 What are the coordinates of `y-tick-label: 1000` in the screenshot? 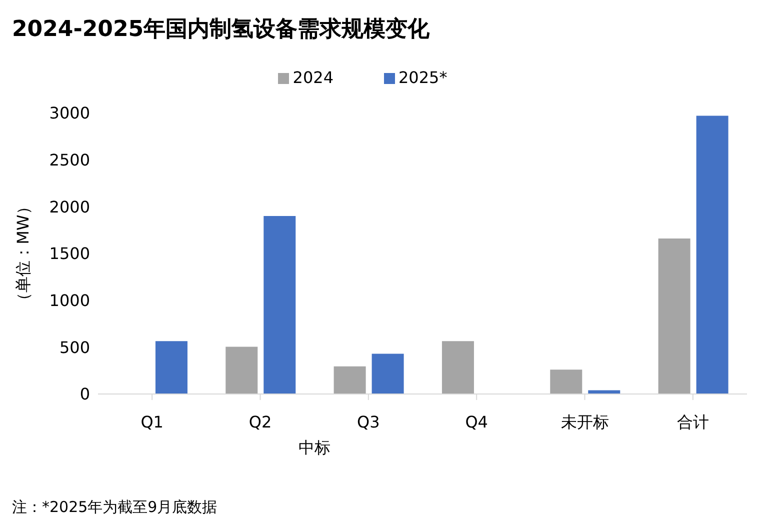 It's located at (69, 300).